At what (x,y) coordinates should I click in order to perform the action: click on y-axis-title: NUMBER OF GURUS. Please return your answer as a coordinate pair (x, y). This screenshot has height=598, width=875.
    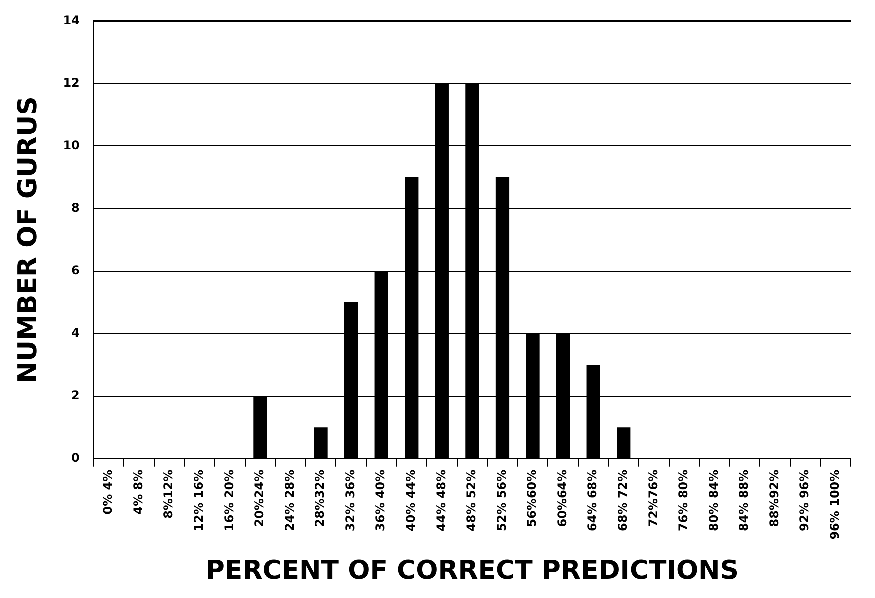
    Looking at the image, I should click on (28, 240).